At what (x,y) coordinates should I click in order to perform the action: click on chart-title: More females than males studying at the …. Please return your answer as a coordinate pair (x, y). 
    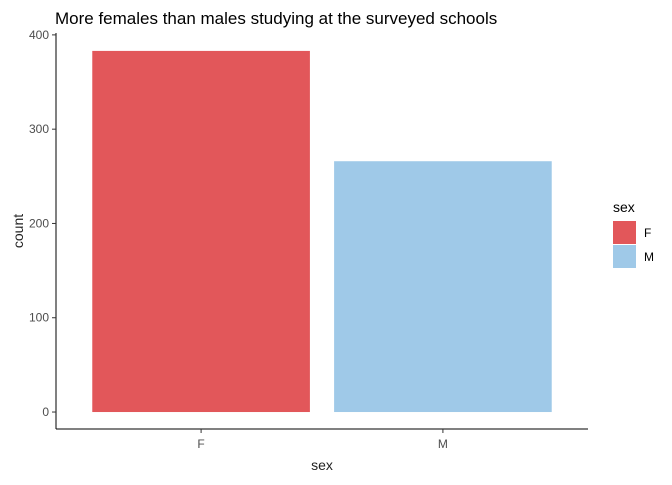
    Looking at the image, I should click on (276, 18).